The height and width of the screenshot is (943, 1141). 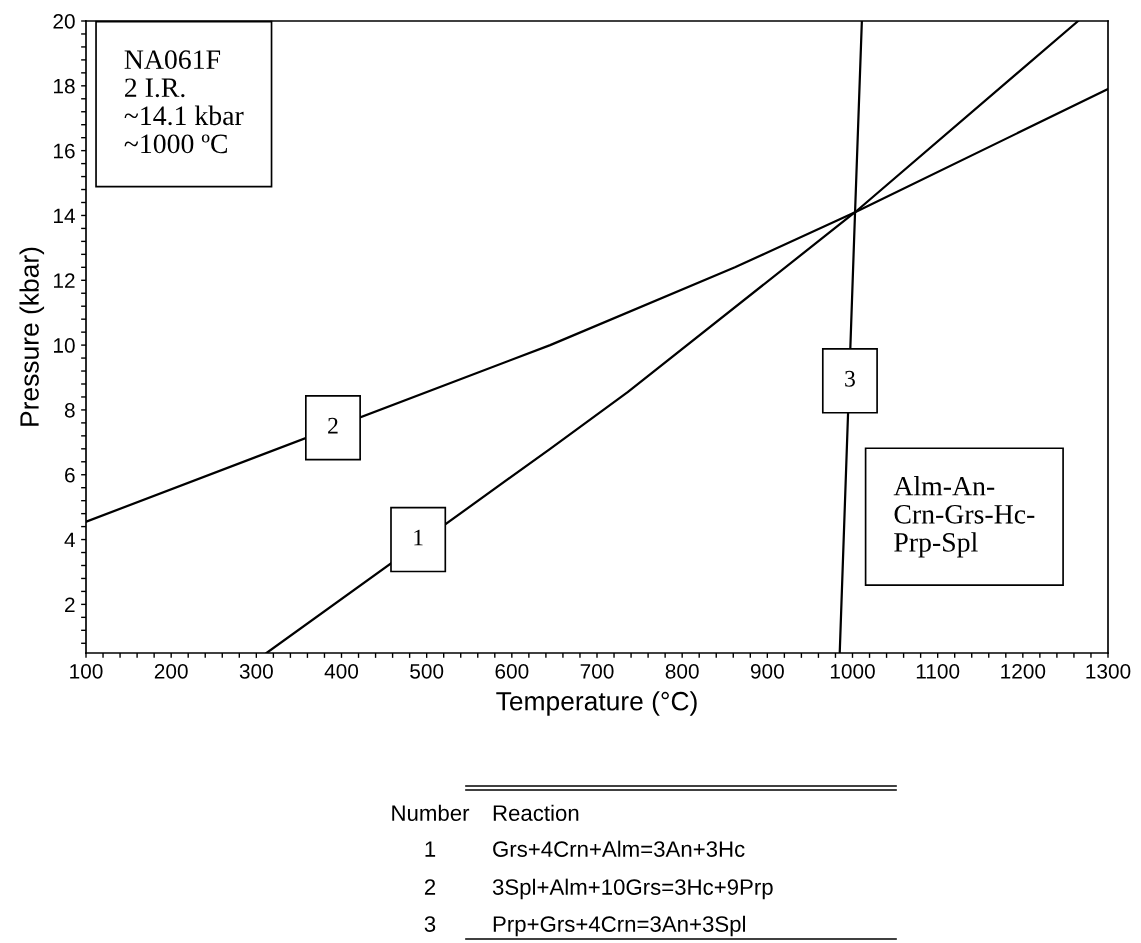 I want to click on x-tick-label: 1100, so click(x=938, y=671).